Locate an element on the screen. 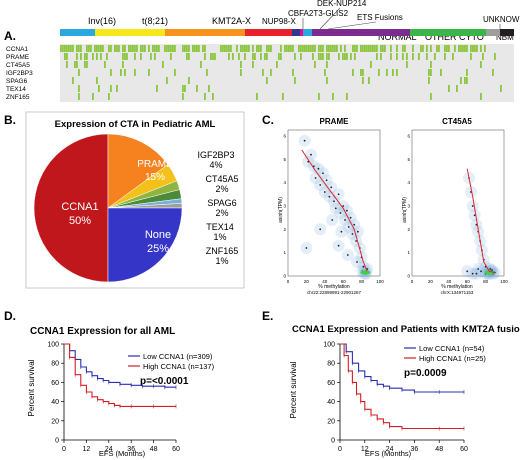 This screenshot has height=460, width=520. panel-b-letter: B. is located at coordinates (10, 120).